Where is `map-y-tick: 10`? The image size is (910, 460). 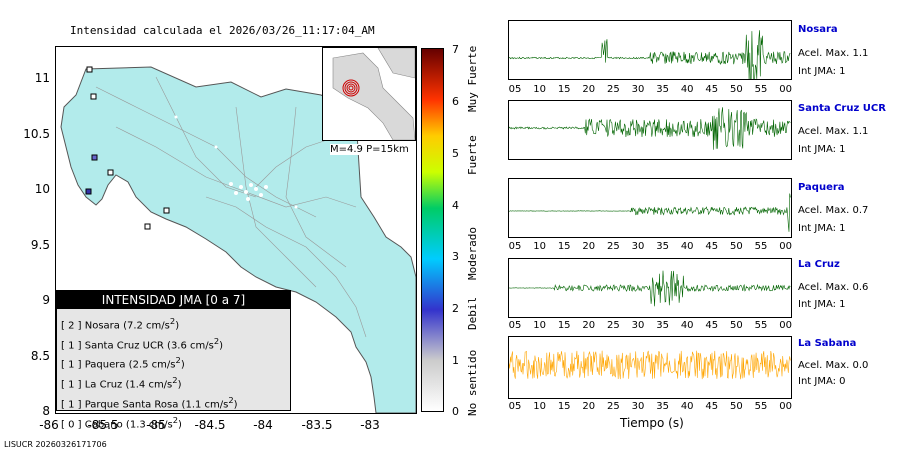
map-y-tick: 10 is located at coordinates (42, 189).